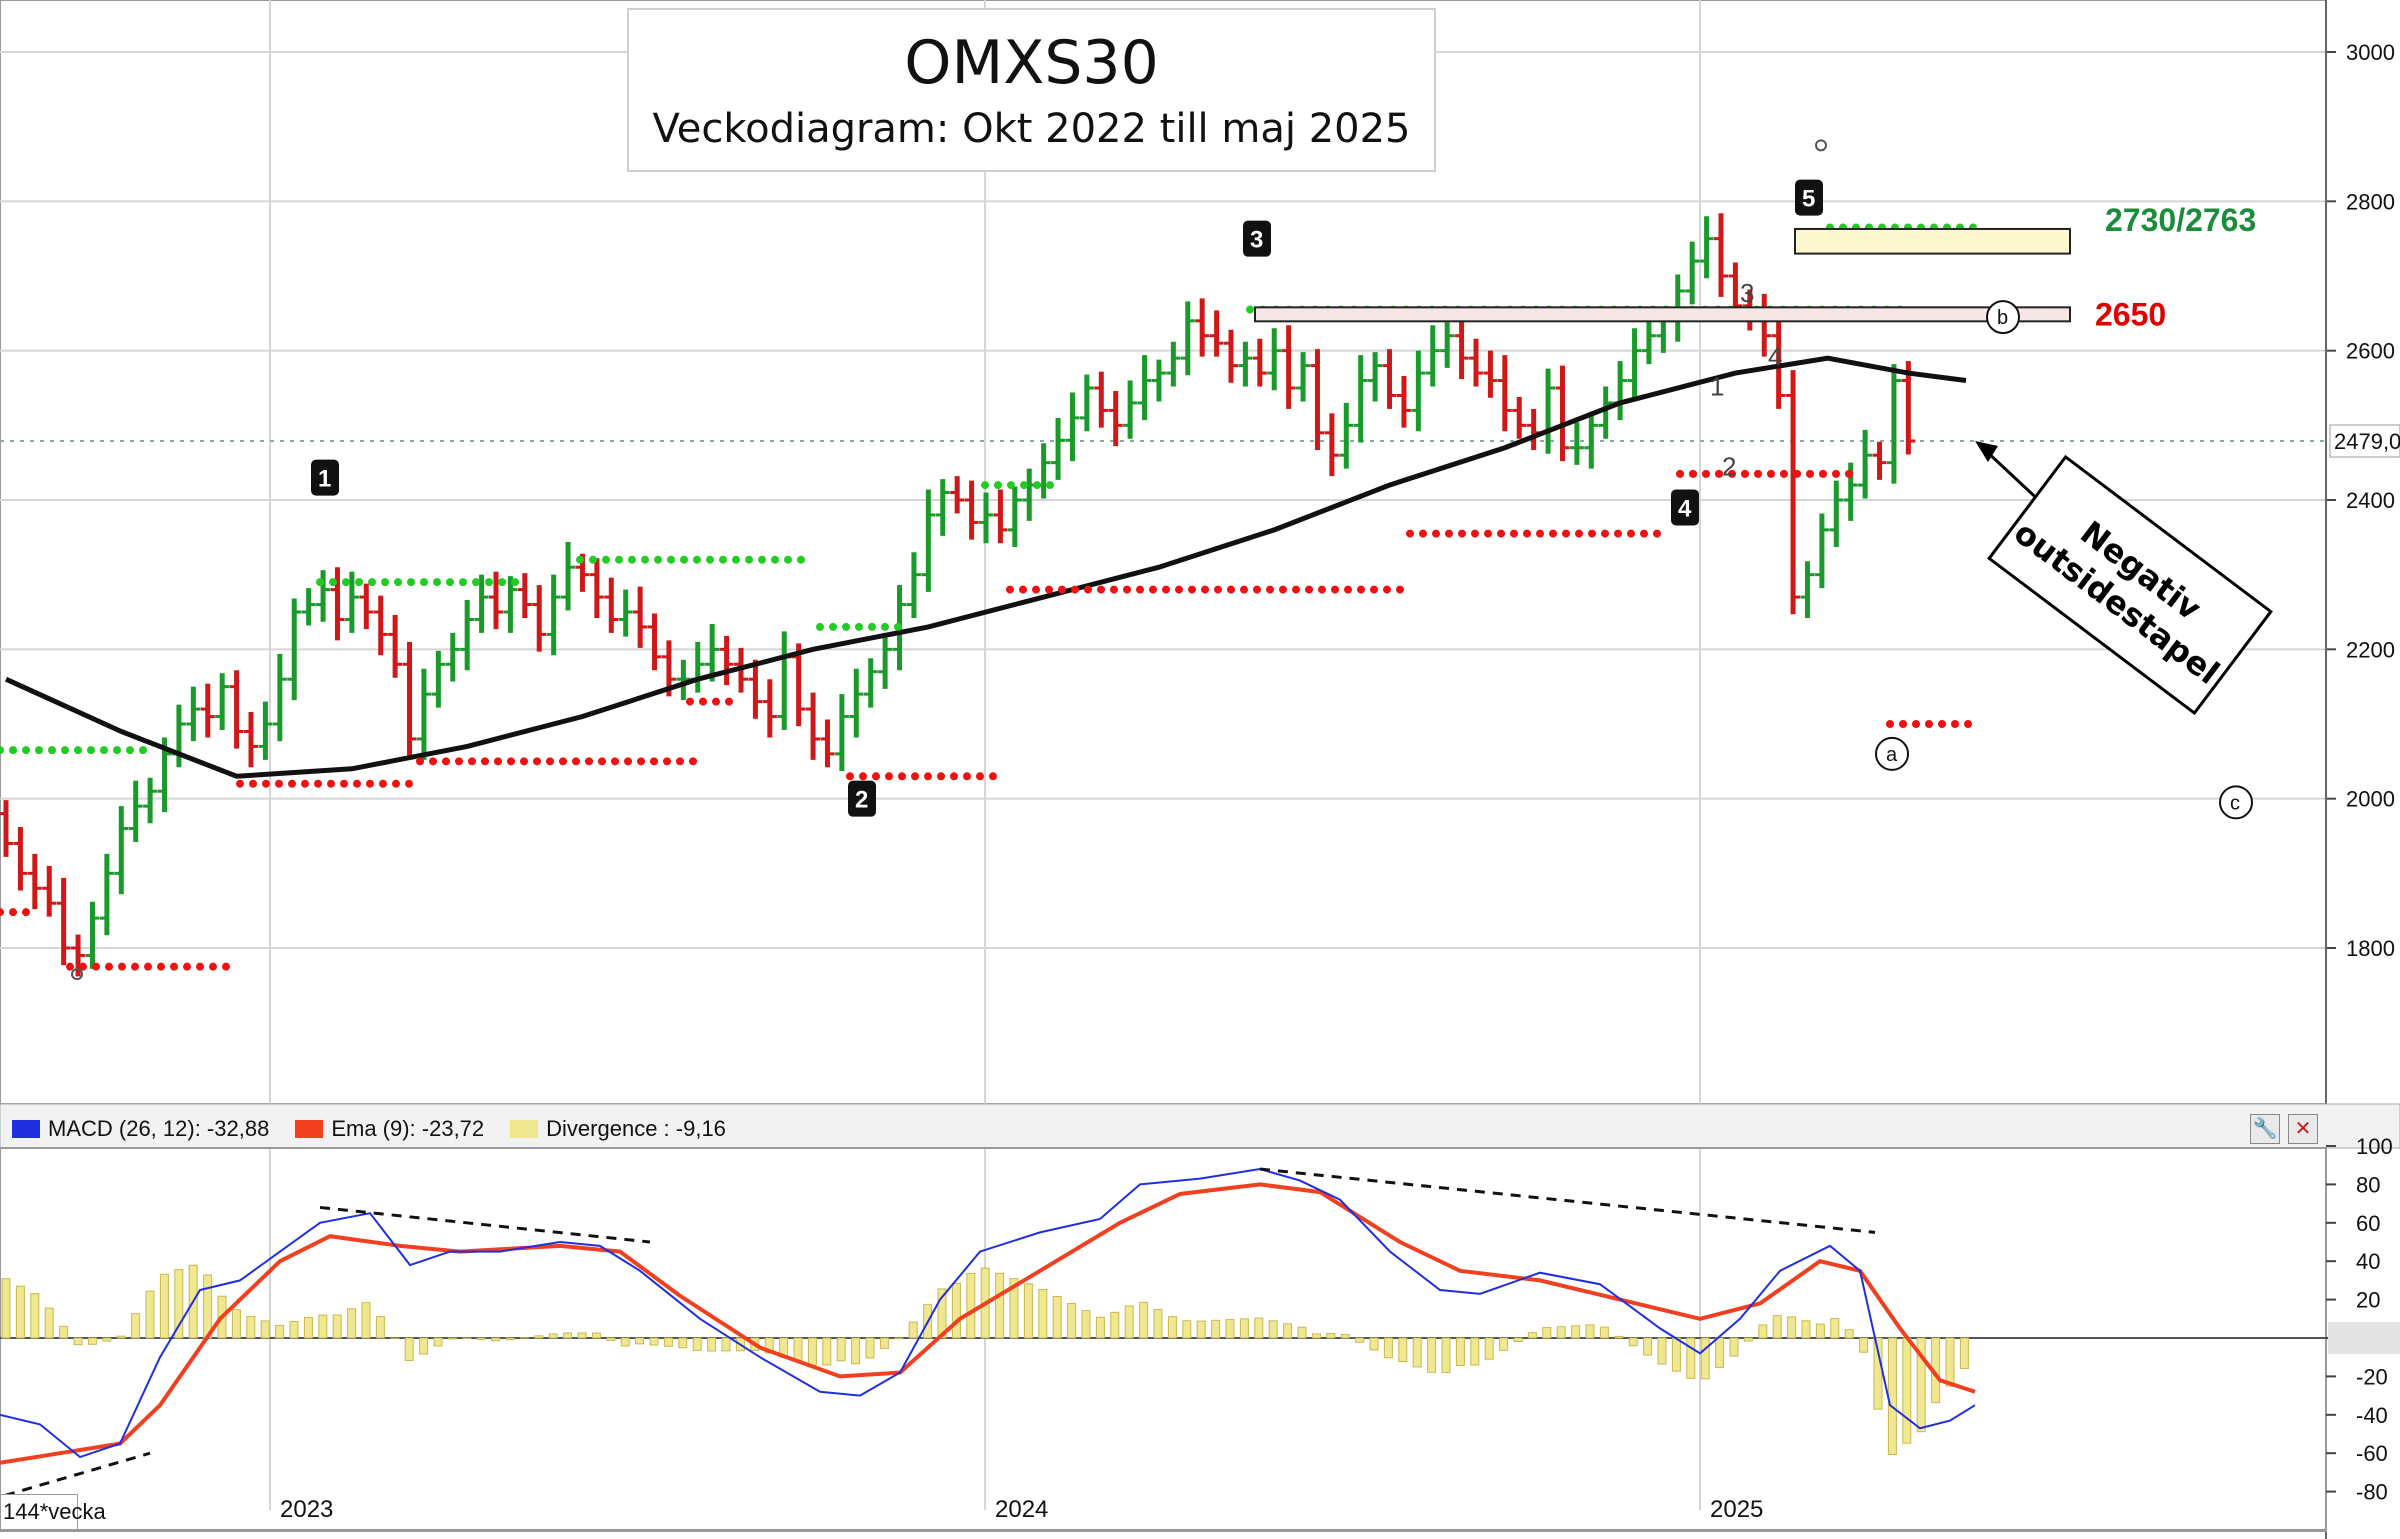 This screenshot has height=1539, width=2400. What do you see at coordinates (2303, 1129) in the screenshot?
I see `close-icon: ✕` at bounding box center [2303, 1129].